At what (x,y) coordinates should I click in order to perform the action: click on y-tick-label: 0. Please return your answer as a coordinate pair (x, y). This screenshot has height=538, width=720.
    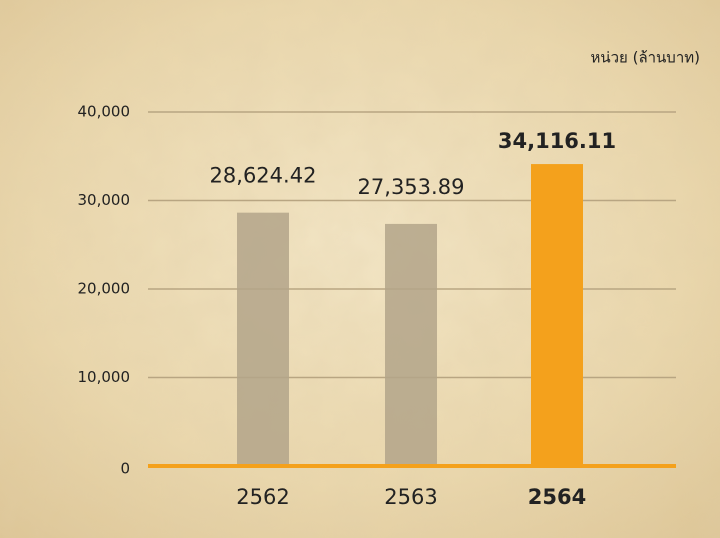
    Looking at the image, I should click on (125, 469).